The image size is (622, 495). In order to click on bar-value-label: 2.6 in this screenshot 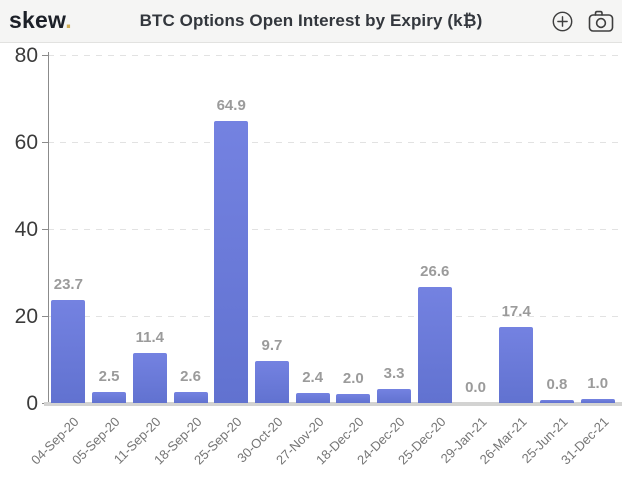, I will do `click(190, 376)`.